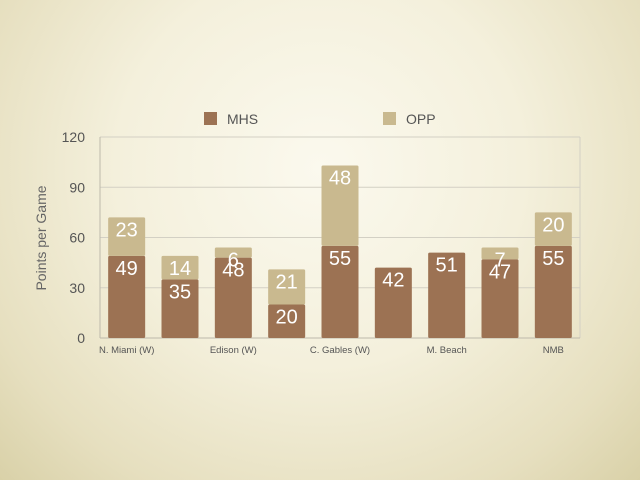 This screenshot has width=640, height=480. Describe the element at coordinates (553, 225) in the screenshot. I see `data-label-opp: 20` at that location.